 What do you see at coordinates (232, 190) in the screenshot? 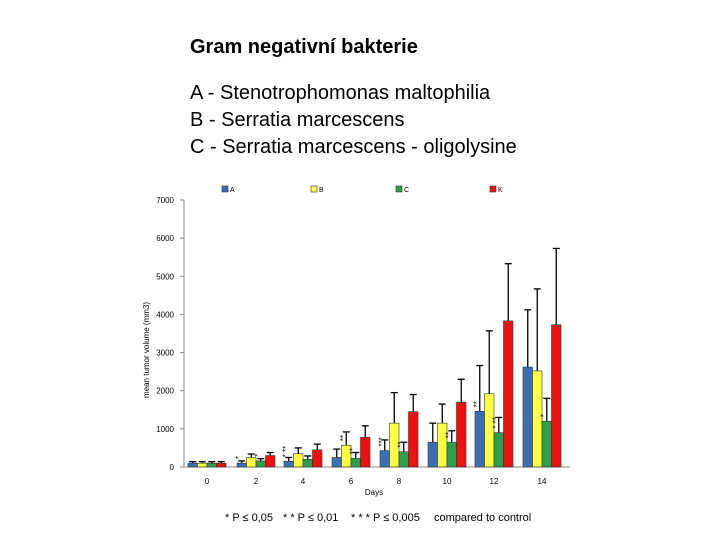
I see `legend-label-a: A` at bounding box center [232, 190].